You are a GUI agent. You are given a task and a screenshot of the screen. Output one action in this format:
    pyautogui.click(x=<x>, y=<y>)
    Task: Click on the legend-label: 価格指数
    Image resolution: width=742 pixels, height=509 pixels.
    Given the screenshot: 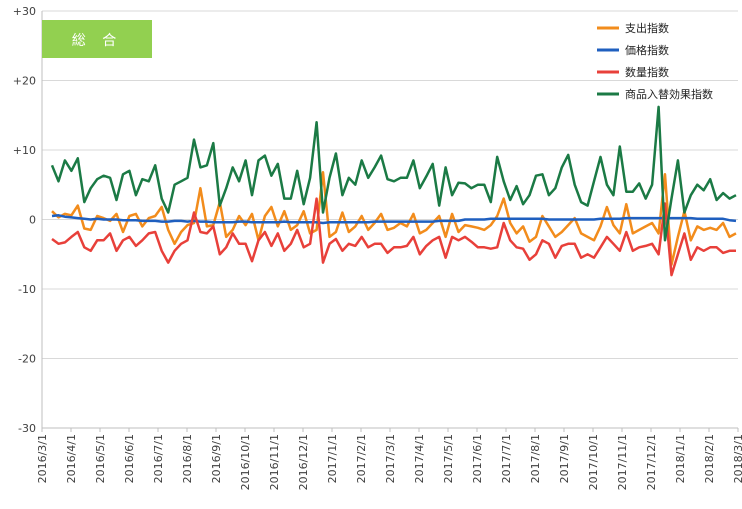 What is the action you would take?
    pyautogui.click(x=647, y=50)
    